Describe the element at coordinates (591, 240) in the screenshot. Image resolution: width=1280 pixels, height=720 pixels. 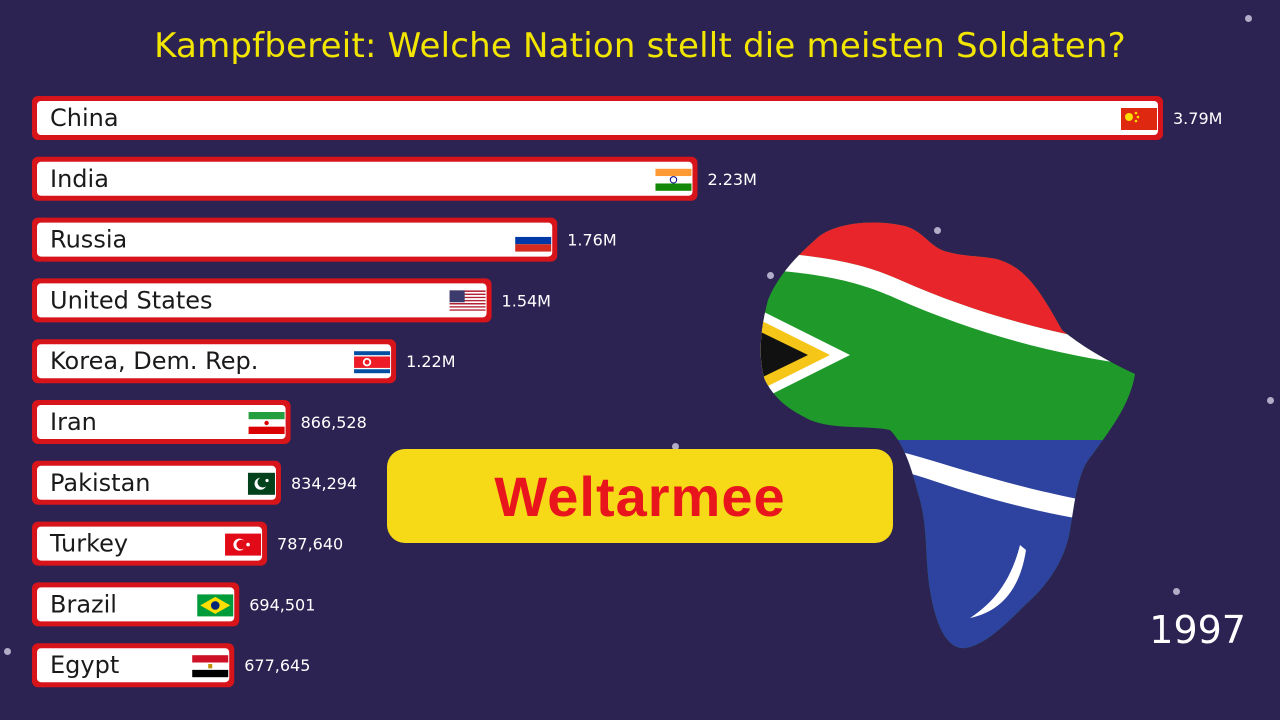
I see `value-label: 1.76M` at that location.